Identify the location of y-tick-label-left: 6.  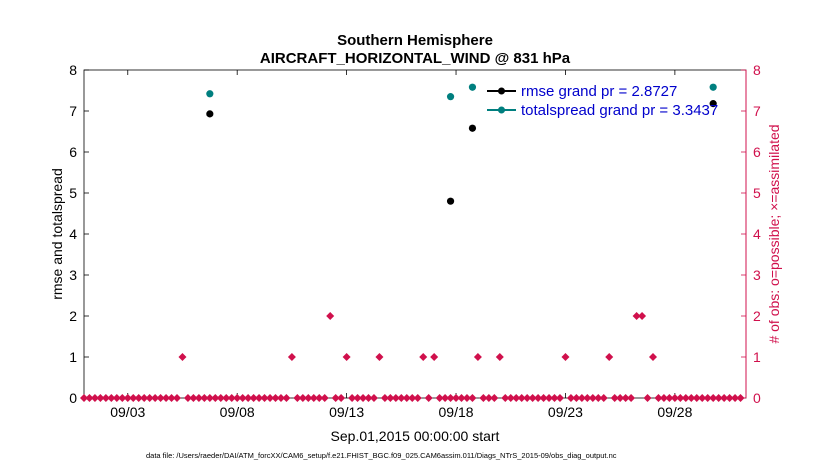
(73, 152).